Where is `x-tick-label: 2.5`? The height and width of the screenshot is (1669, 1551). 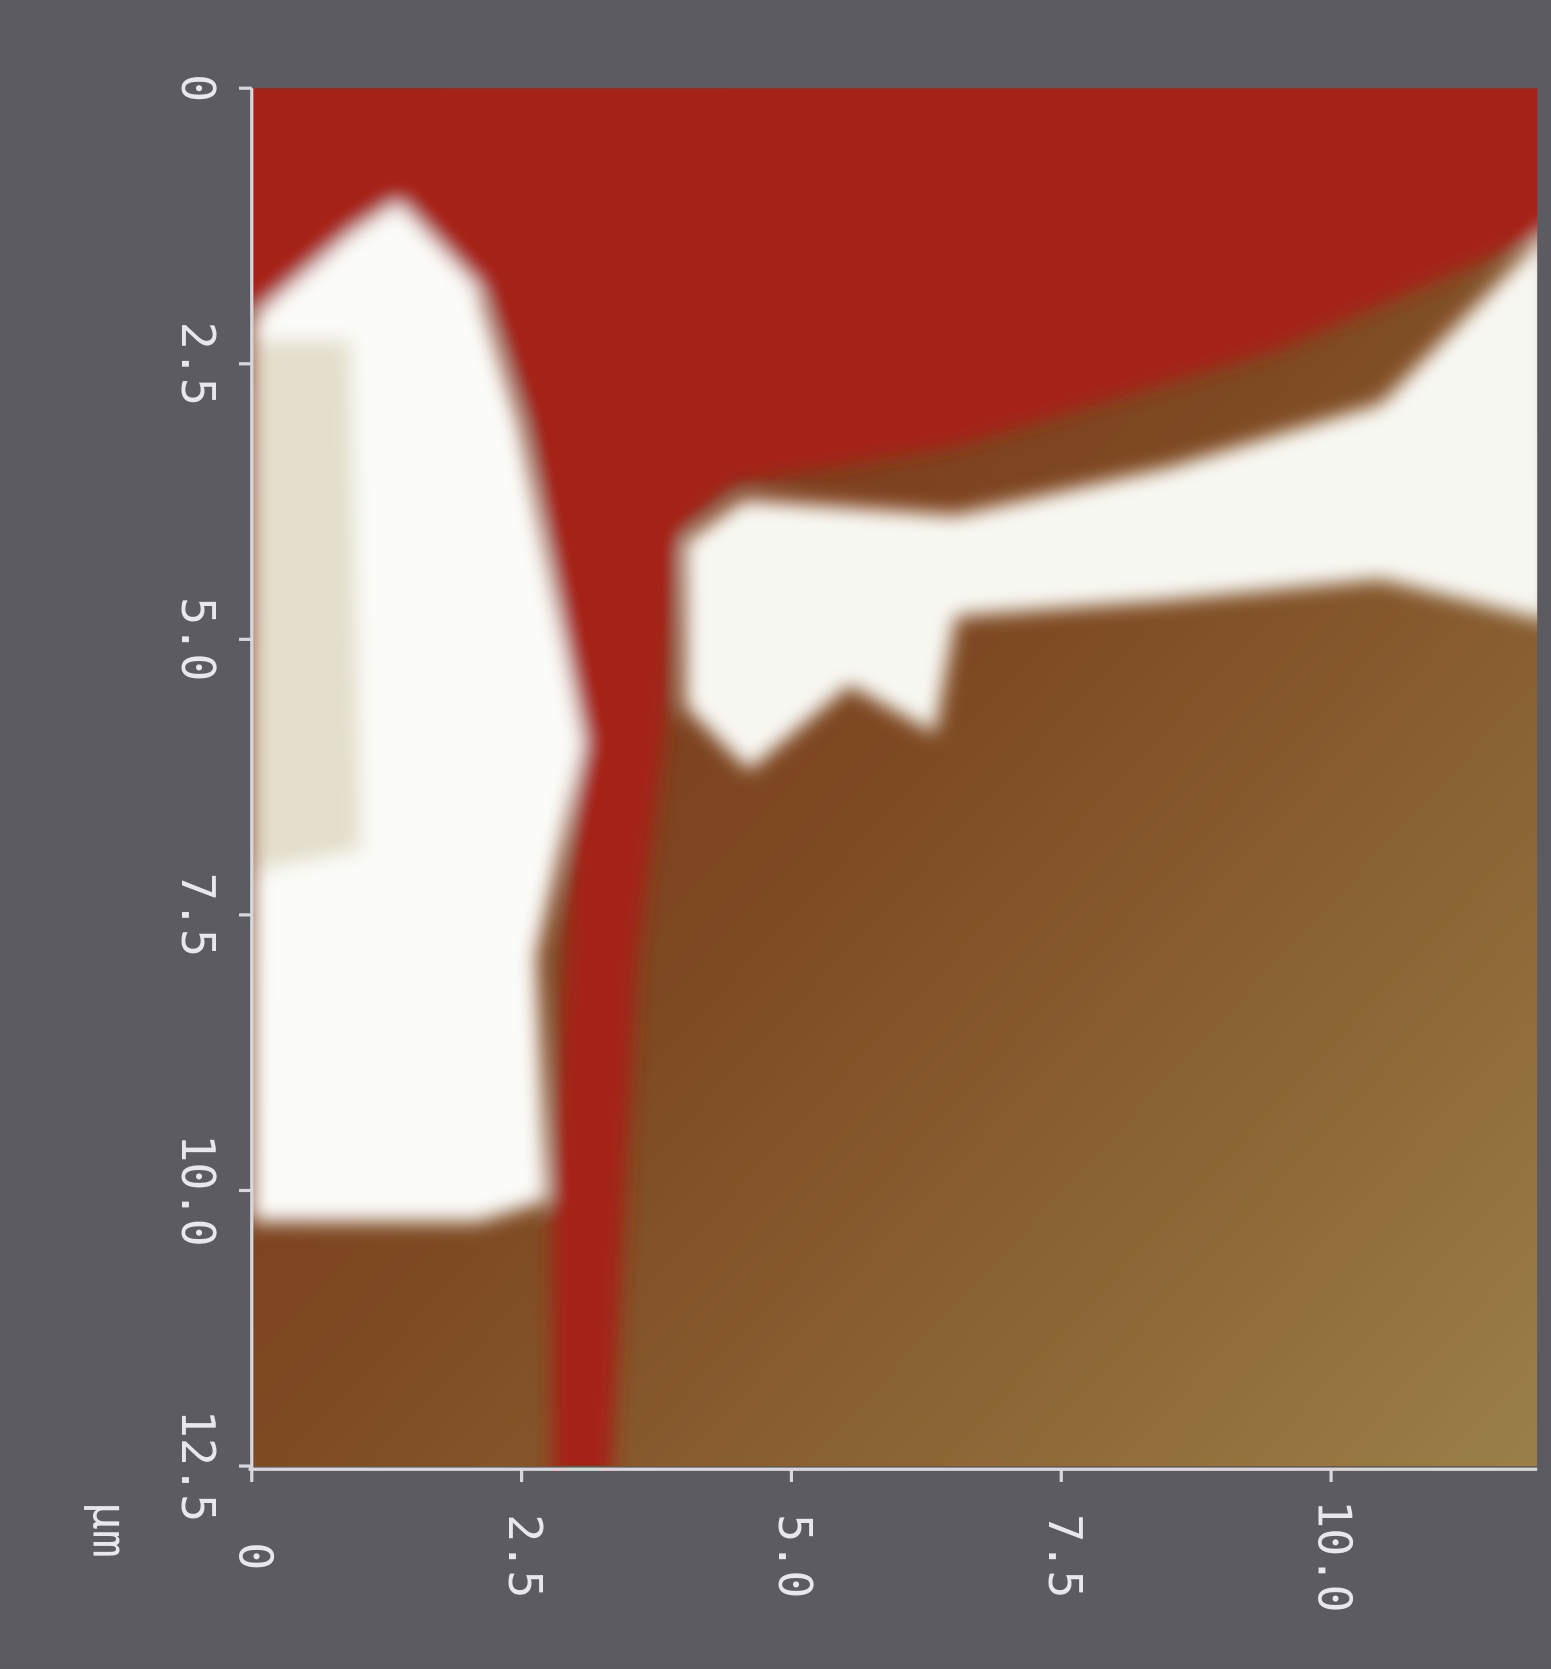 x-tick-label: 2.5 is located at coordinates (524, 1556).